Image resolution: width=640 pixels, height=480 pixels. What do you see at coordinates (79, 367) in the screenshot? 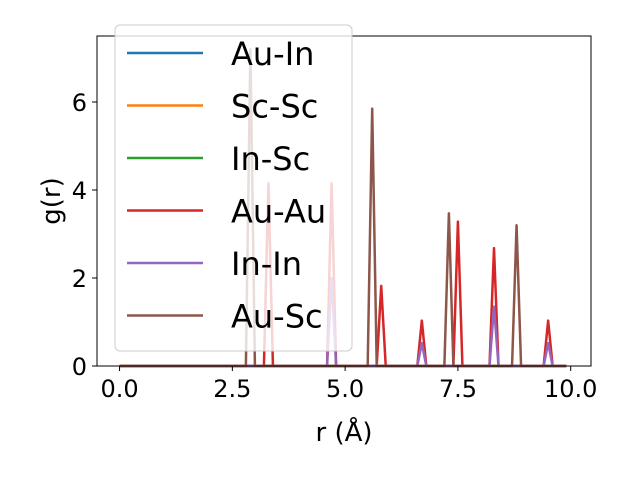
I see `y-tick-label: 0` at bounding box center [79, 367].